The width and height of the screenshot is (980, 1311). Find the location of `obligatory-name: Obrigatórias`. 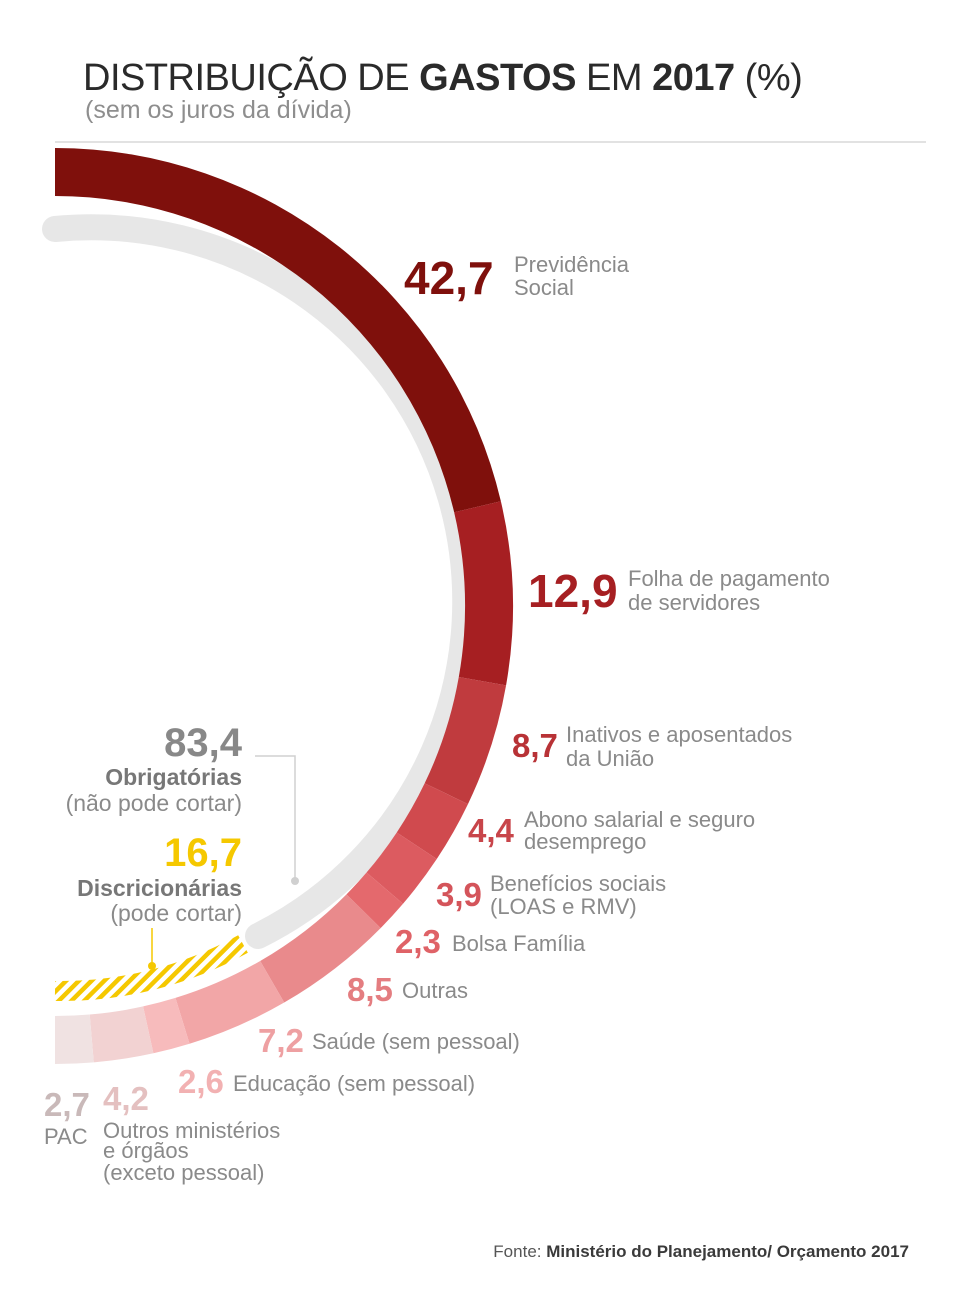

obligatory-name: Obrigatórias is located at coordinates (173, 777).